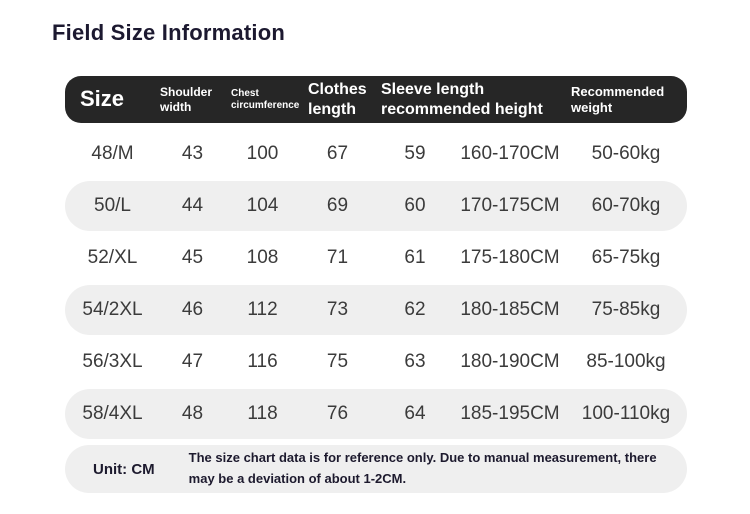 Image resolution: width=750 pixels, height=514 pixels. I want to click on header-size: Size, so click(102, 99).